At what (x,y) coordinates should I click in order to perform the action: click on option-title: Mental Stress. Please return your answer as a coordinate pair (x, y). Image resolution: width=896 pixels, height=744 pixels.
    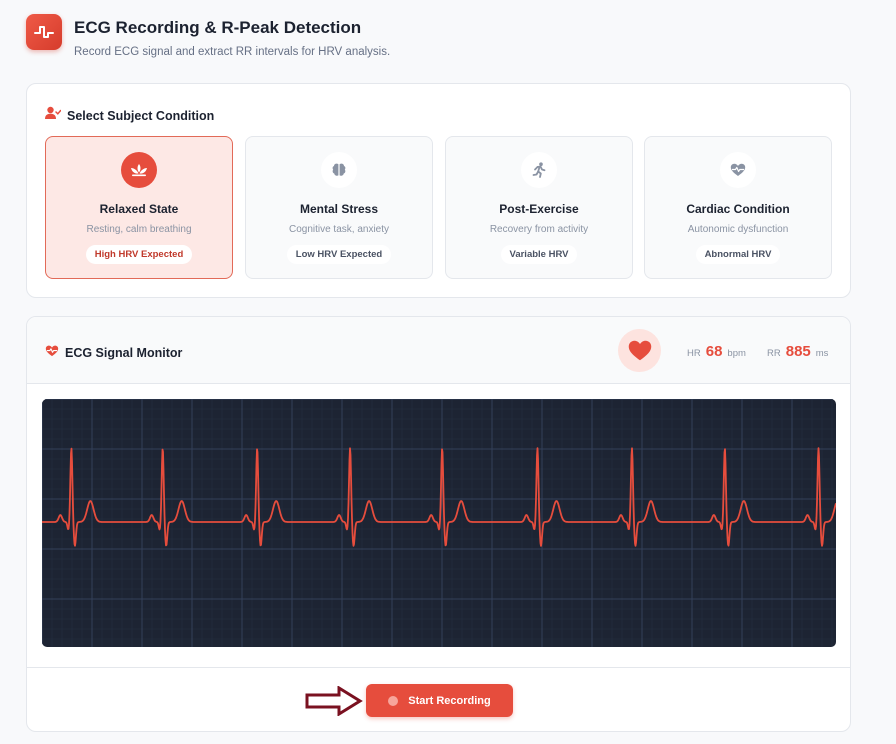
    Looking at the image, I should click on (339, 209).